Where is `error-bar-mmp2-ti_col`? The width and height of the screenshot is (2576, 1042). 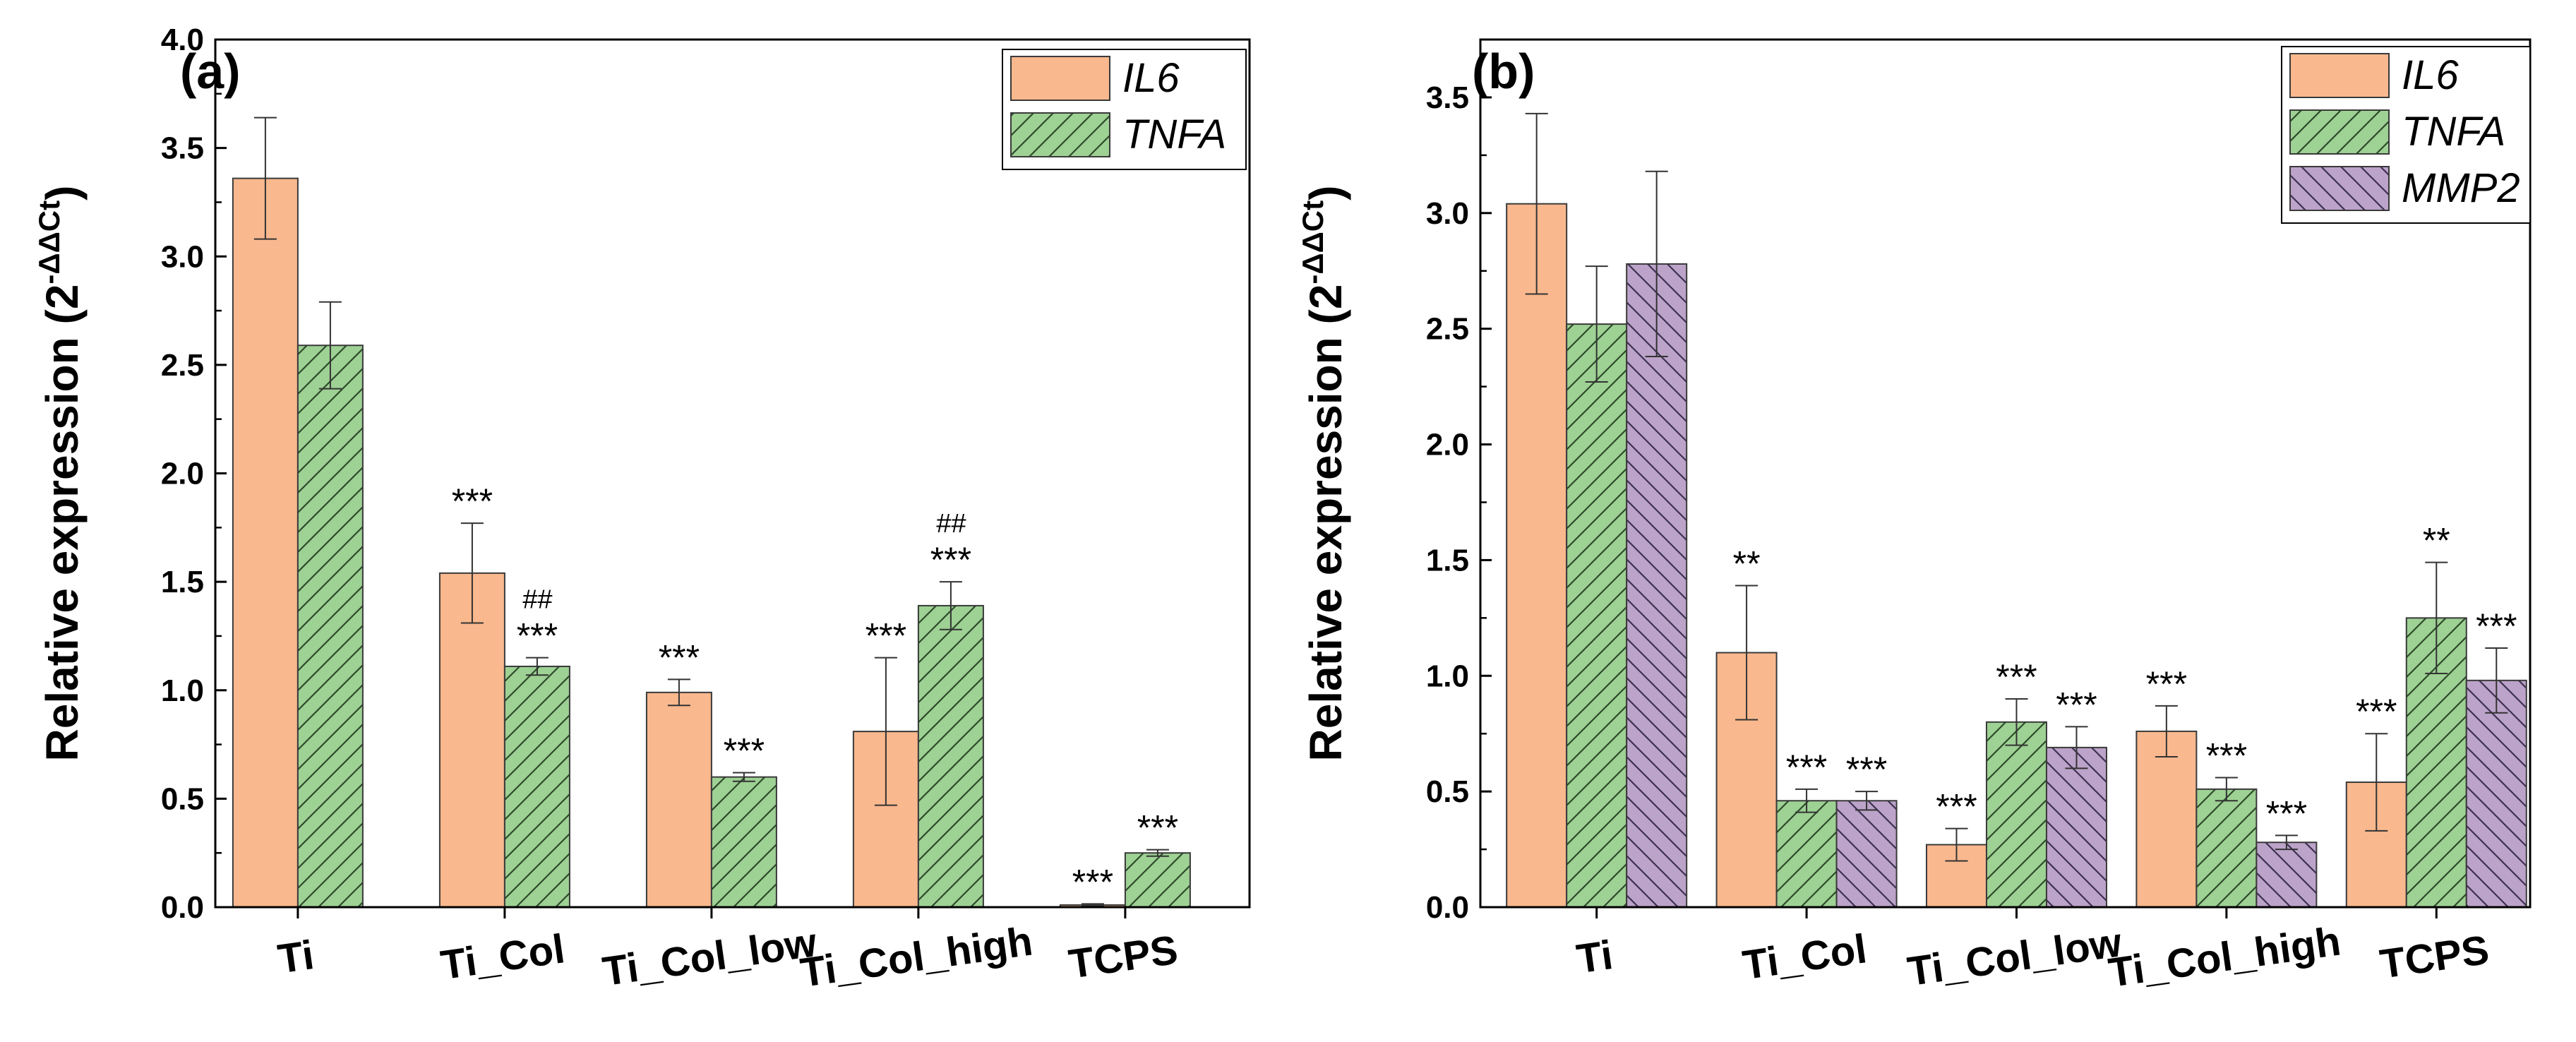 error-bar-mmp2-ti_col is located at coordinates (1867, 801).